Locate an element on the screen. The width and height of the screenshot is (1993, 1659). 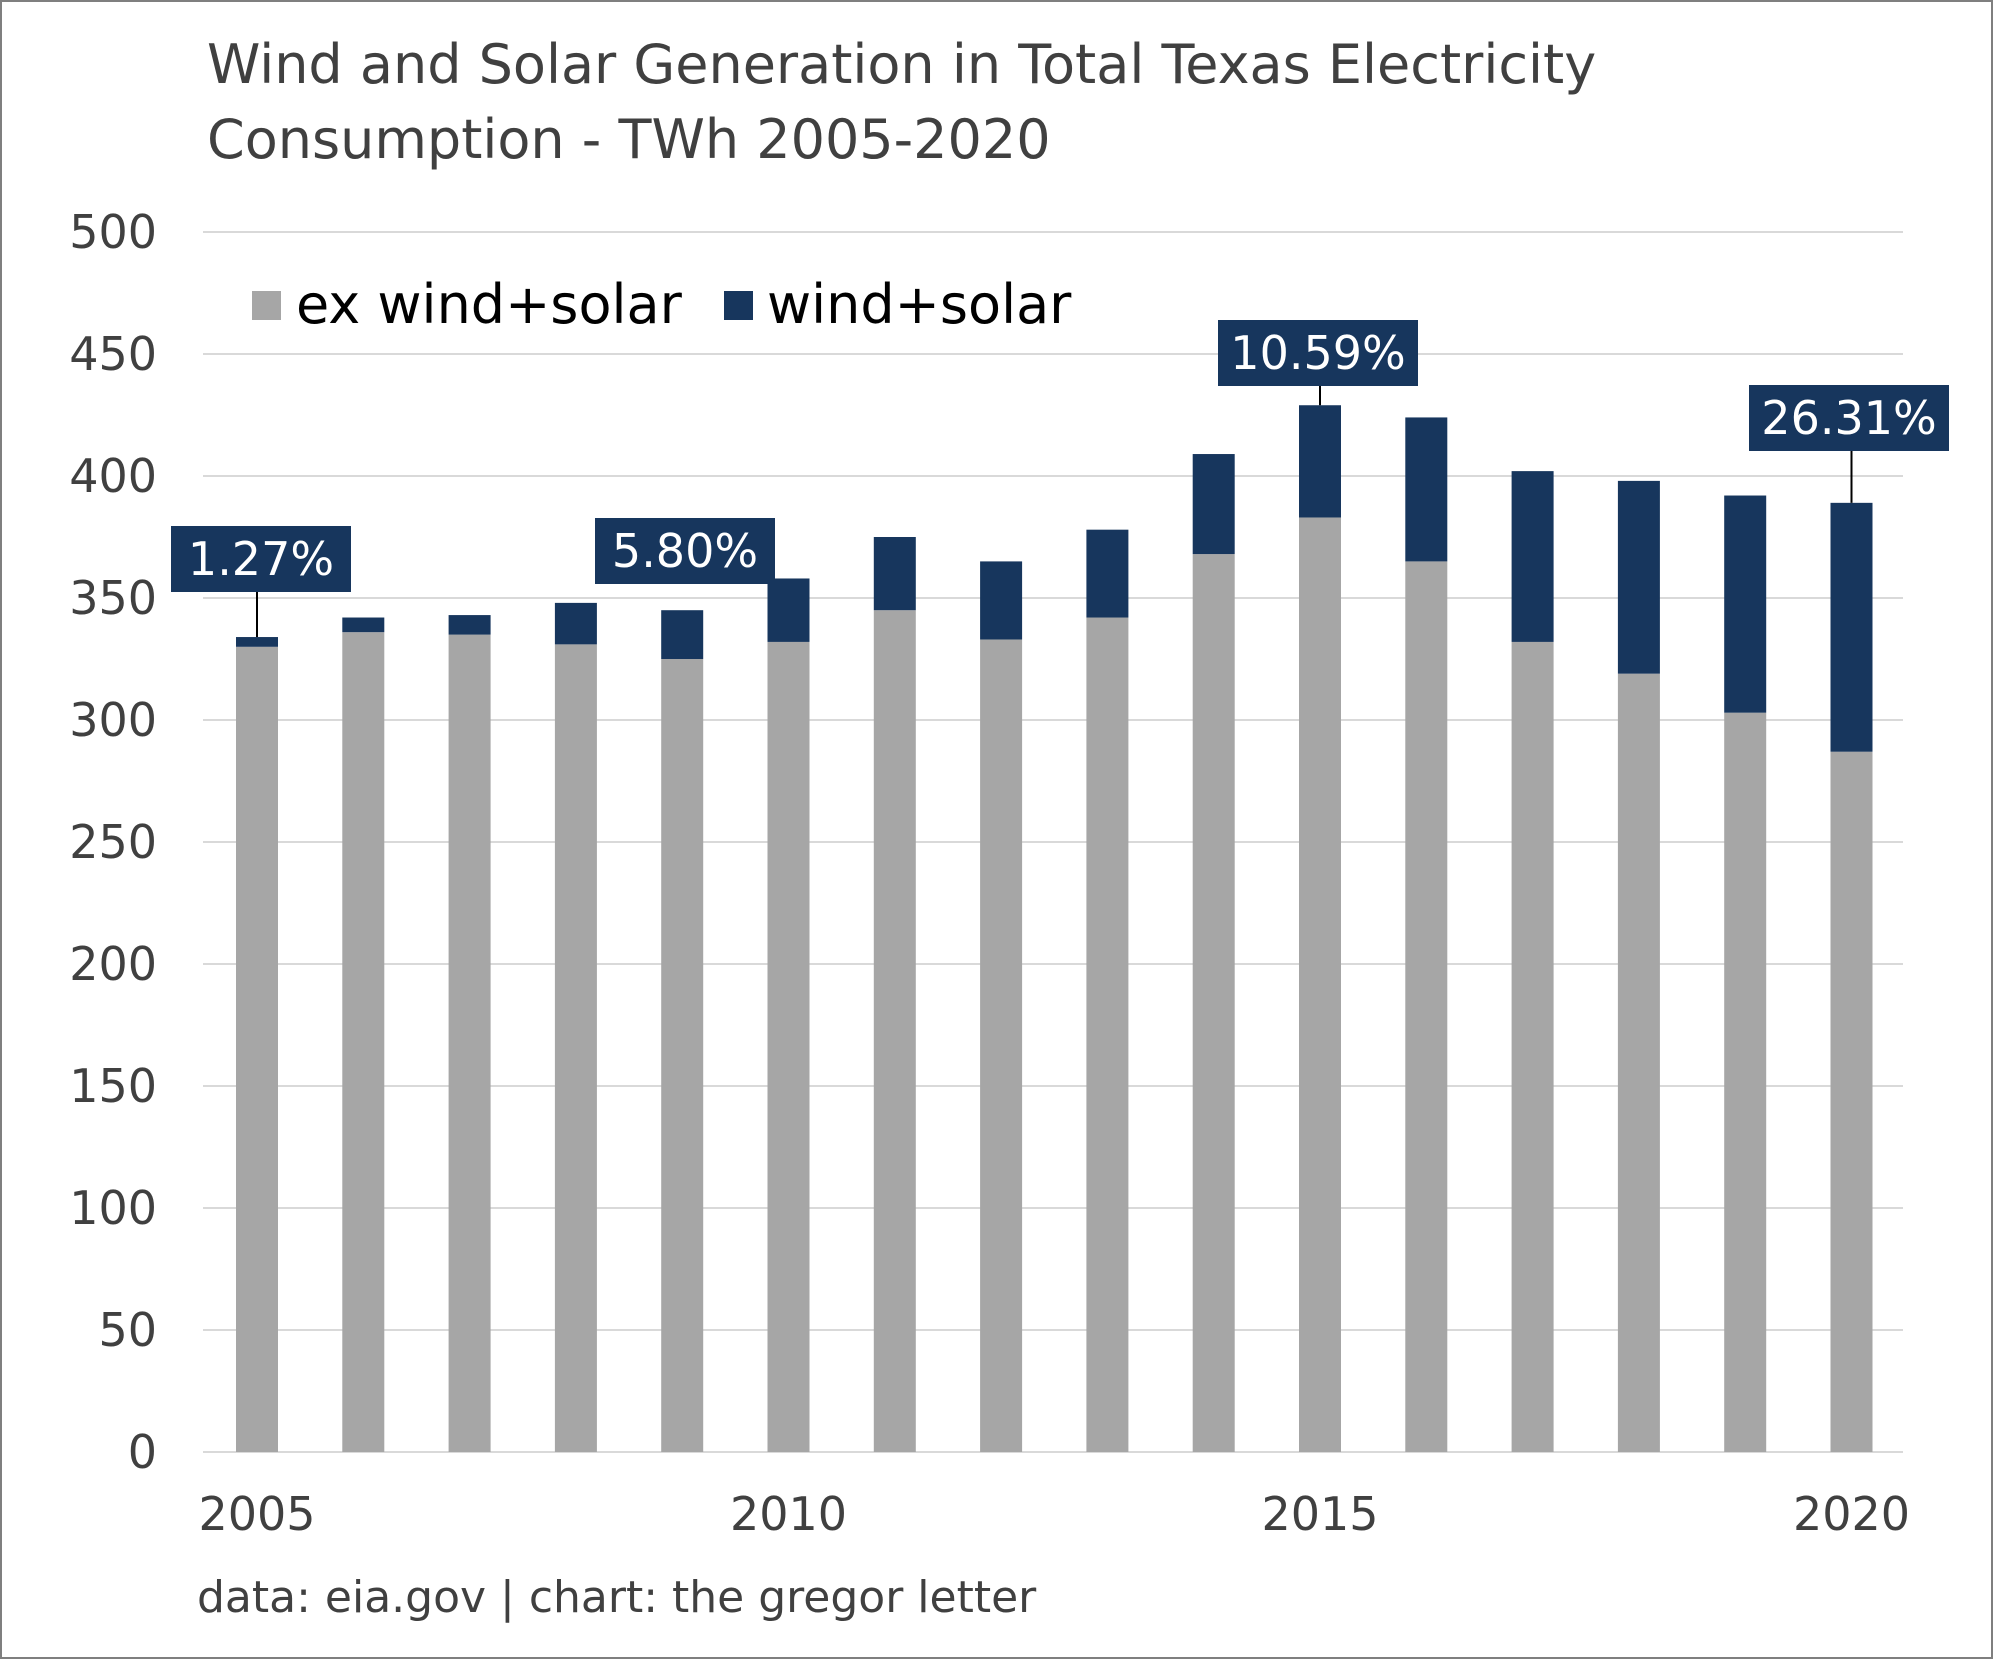
x-tick-label: 2005 is located at coordinates (256, 1514).